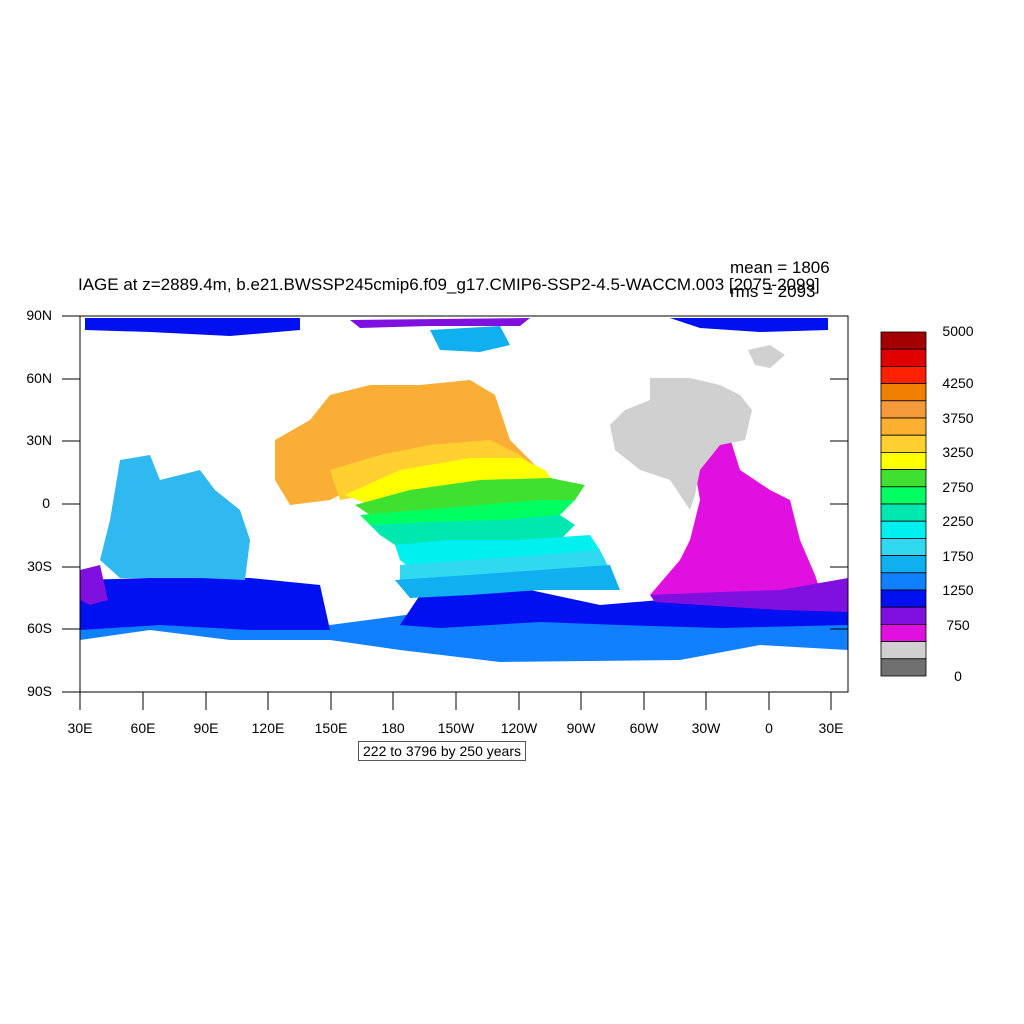 This screenshot has height=1024, width=1024. What do you see at coordinates (39, 628) in the screenshot?
I see `lat-label-60s: 60S` at bounding box center [39, 628].